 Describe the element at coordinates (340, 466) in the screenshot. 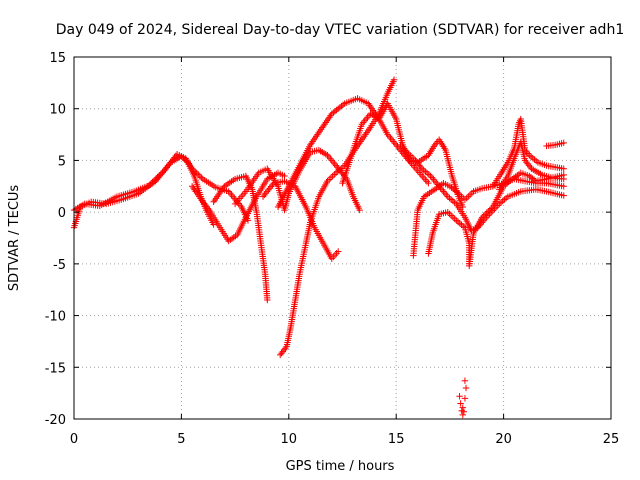

I see `x-axis-label: GPS time / hours` at that location.